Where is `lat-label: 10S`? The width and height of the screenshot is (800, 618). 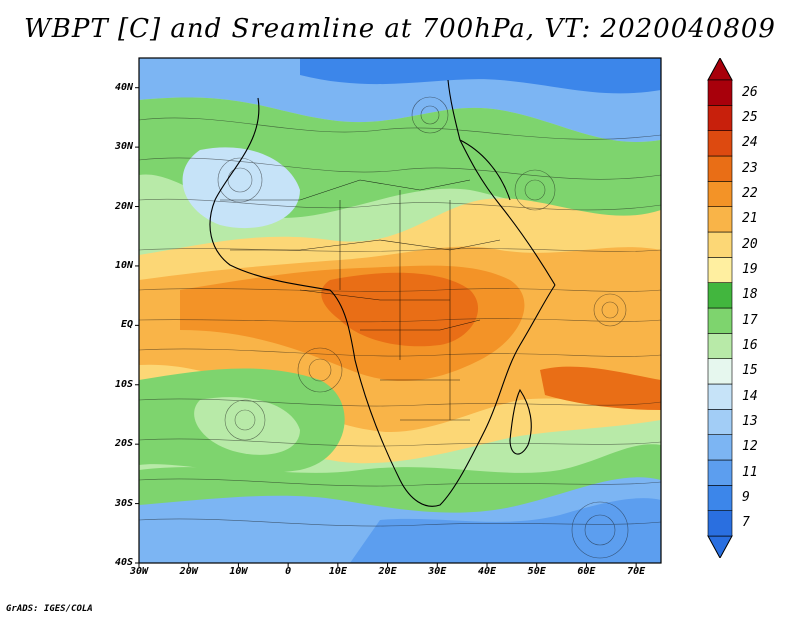 lat-label: 10S is located at coordinates (123, 384).